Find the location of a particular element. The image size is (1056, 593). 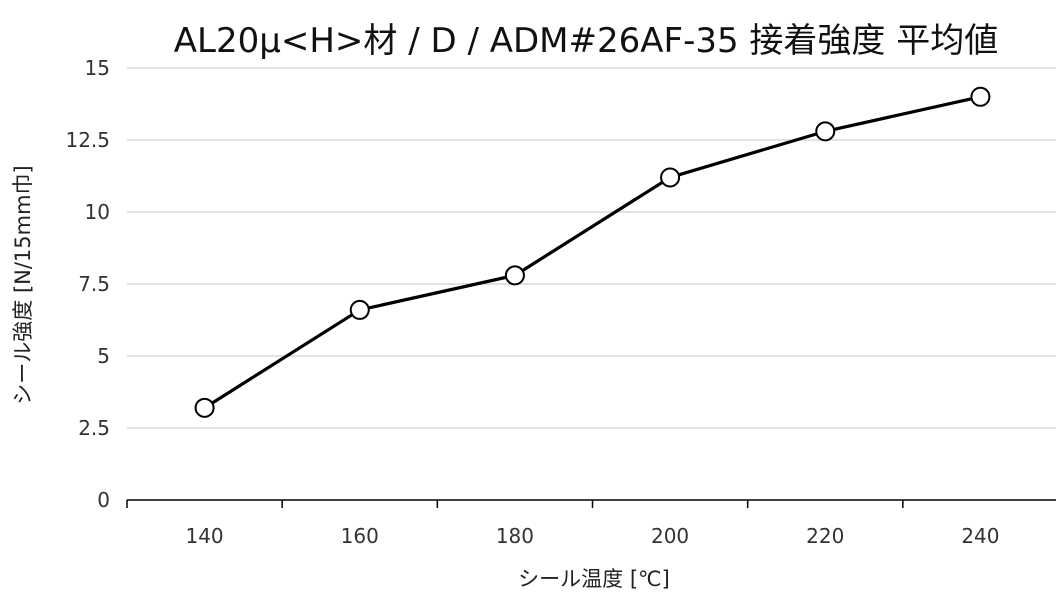

y-axis-label: シール強度 [N/15mm巾] is located at coordinates (23, 284).